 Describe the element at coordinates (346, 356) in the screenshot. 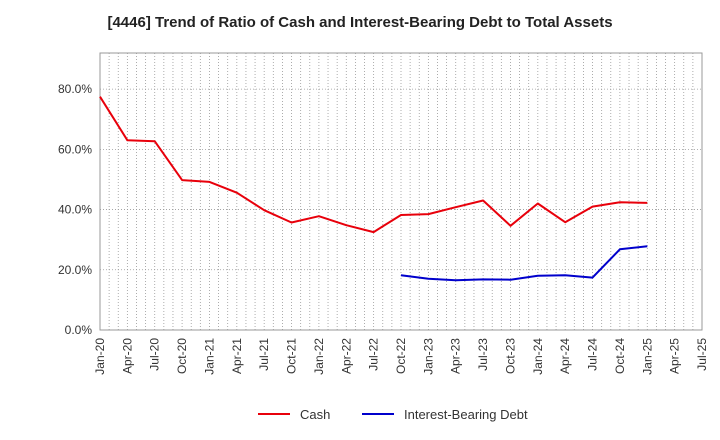

I see `x-tick-label: Apr-22` at that location.